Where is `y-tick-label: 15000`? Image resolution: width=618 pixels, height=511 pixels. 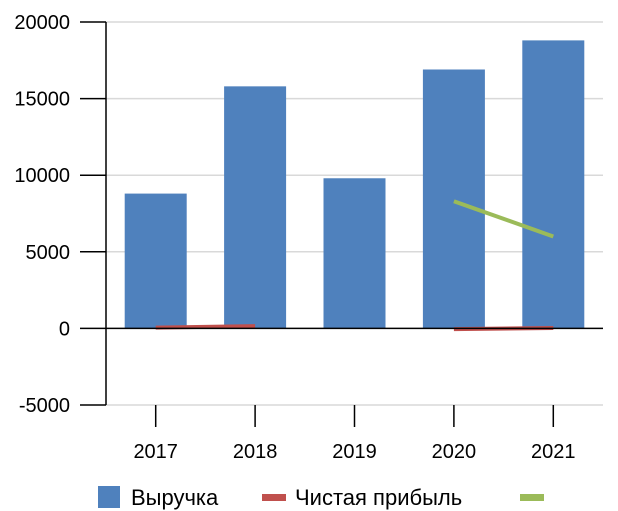 y-tick-label: 15000 is located at coordinates (42, 100).